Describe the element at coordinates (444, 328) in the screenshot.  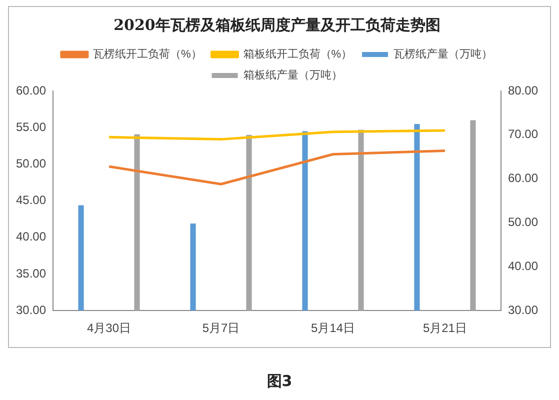
I see `x-tick-label: 5月21日` at that location.